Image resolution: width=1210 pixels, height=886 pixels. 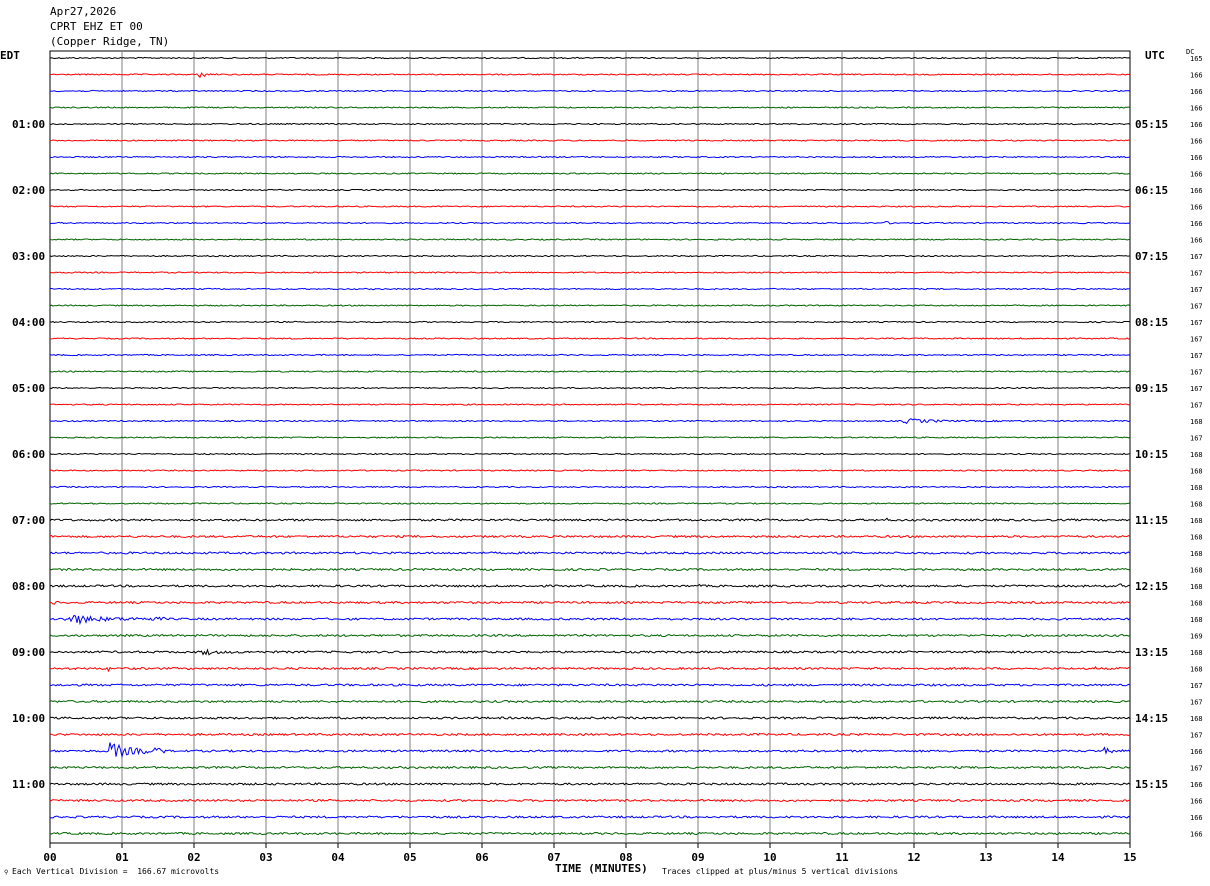 I want to click on x-tick-label: 11, so click(x=842, y=857).